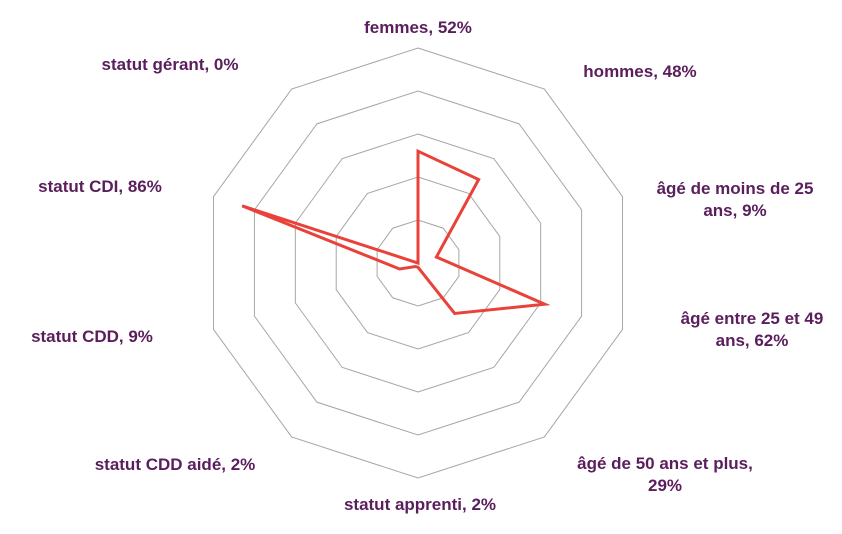 The image size is (842, 534). Describe the element at coordinates (420, 504) in the screenshot. I see `category-label: statut apprenti, 2%` at that location.